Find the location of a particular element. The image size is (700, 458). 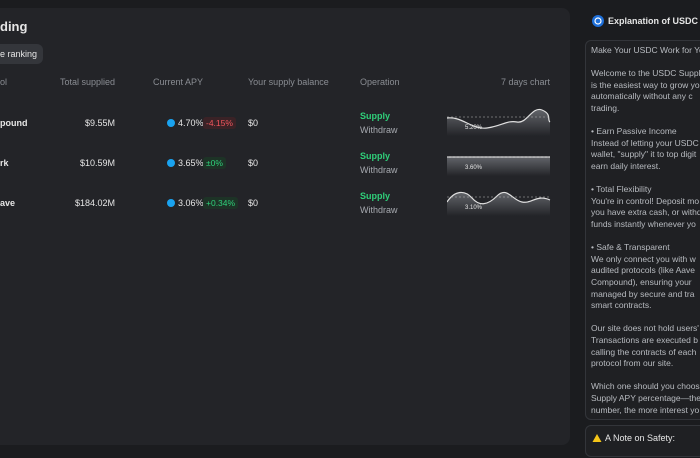

current-apy: 3.06% is located at coordinates (191, 203).